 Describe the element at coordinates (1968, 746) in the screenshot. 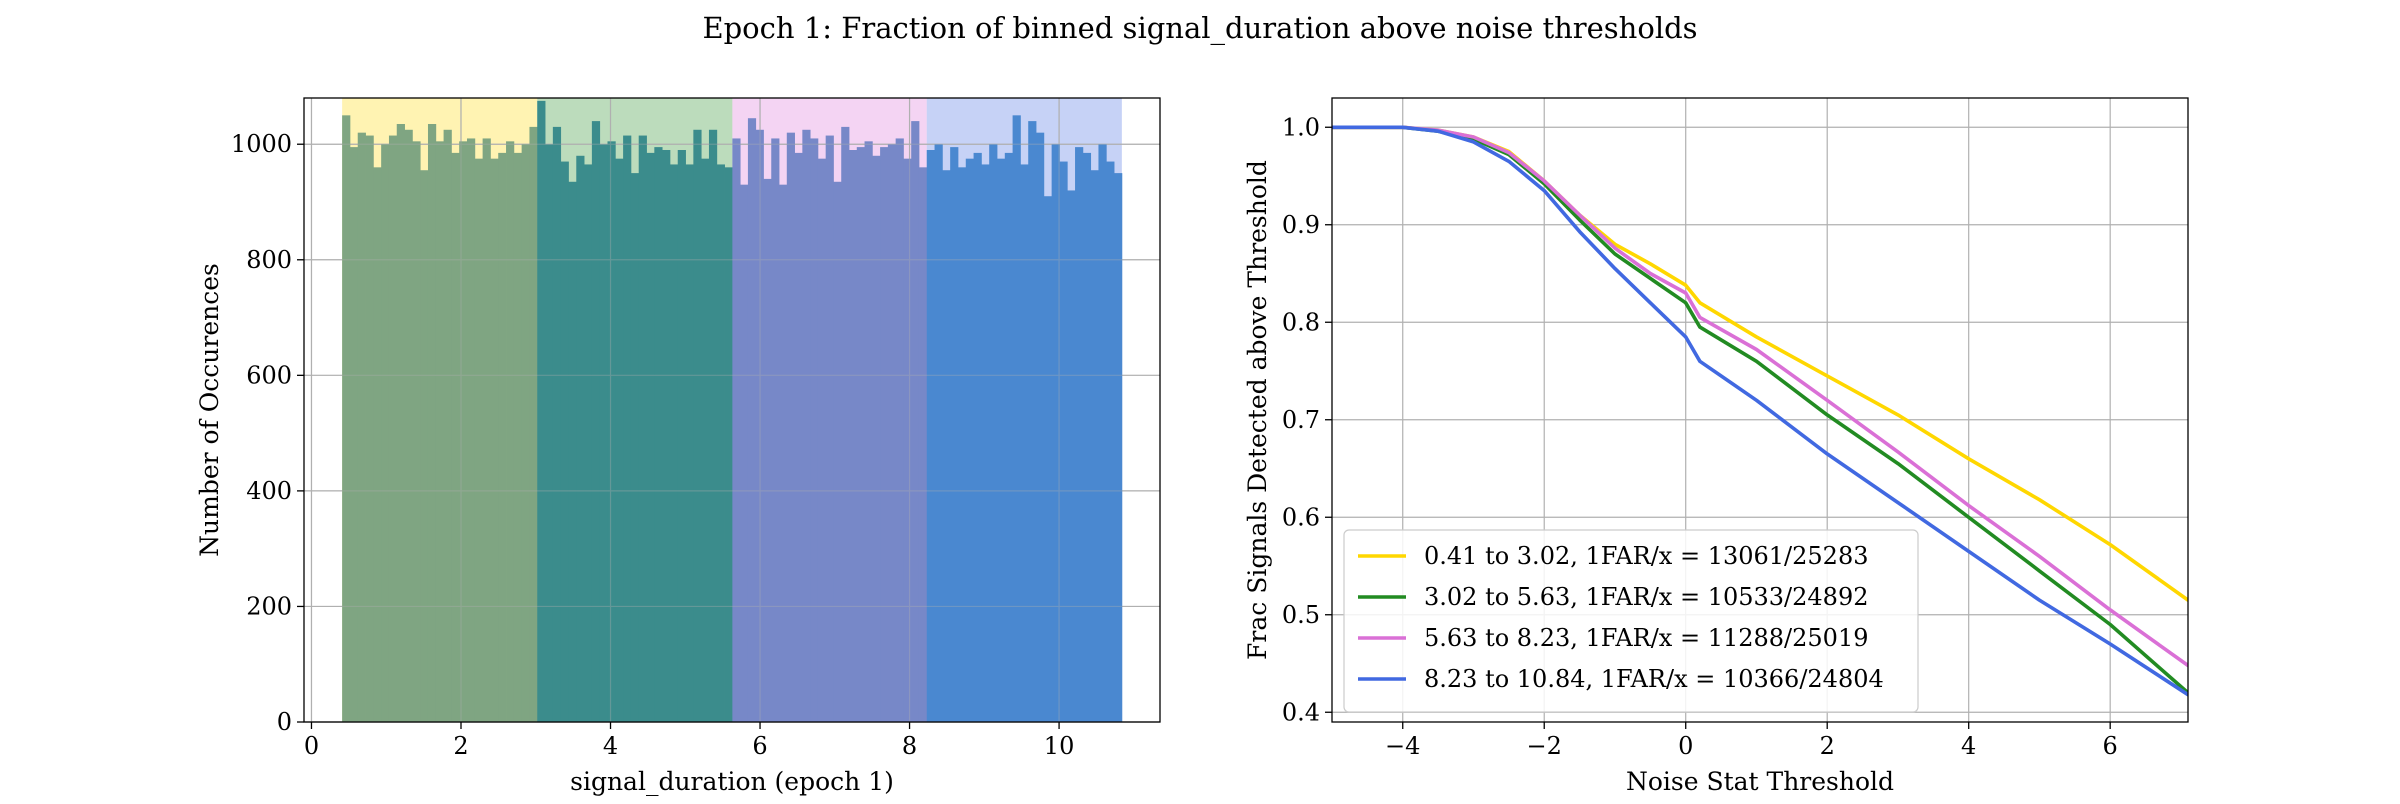

I see `line-x-tick-label: 4` at that location.